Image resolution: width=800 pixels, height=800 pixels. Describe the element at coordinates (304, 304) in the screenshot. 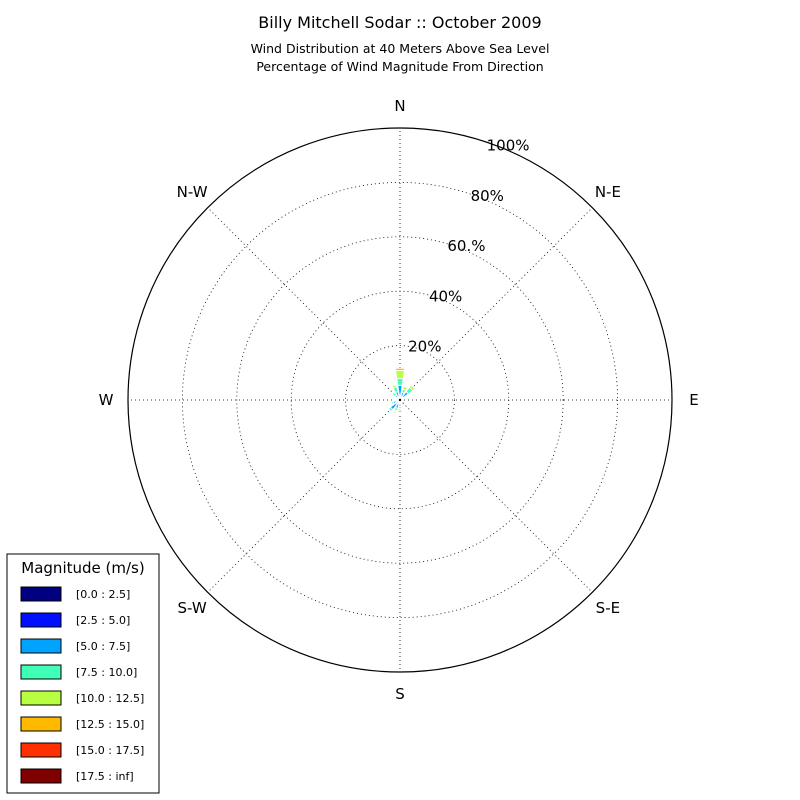

I see `spoke-n-w` at that location.